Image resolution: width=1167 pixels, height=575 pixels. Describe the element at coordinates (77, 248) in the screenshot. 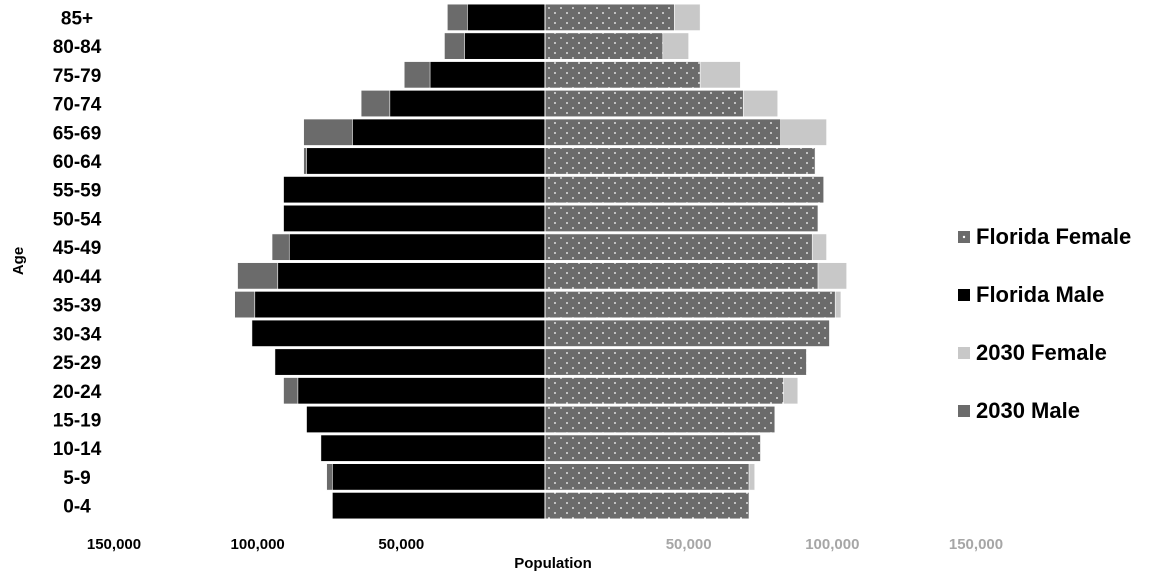

I see `y-tick-label-45-49: 45-49` at that location.